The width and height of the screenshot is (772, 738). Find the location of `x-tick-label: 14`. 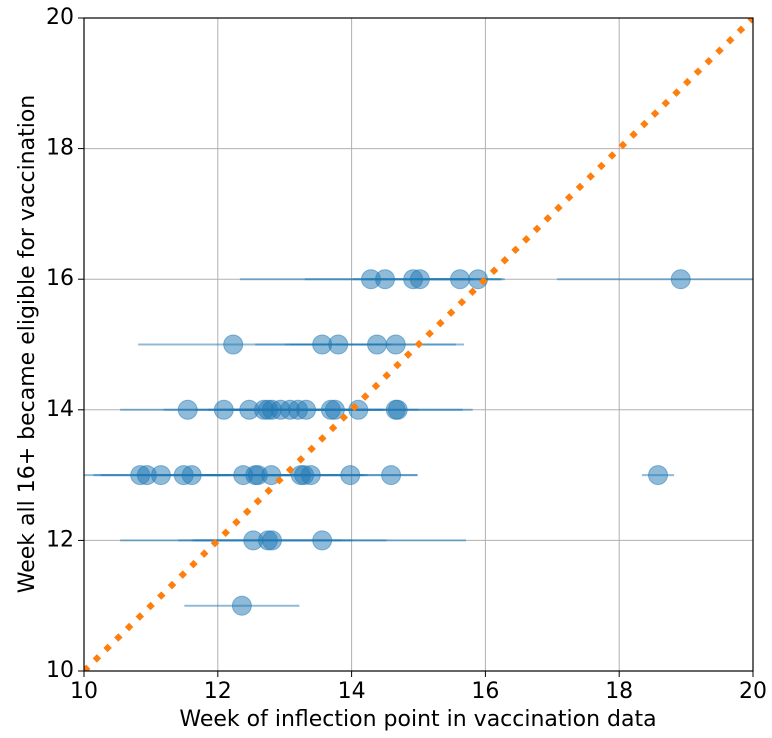

x-tick-label: 14 is located at coordinates (352, 691).